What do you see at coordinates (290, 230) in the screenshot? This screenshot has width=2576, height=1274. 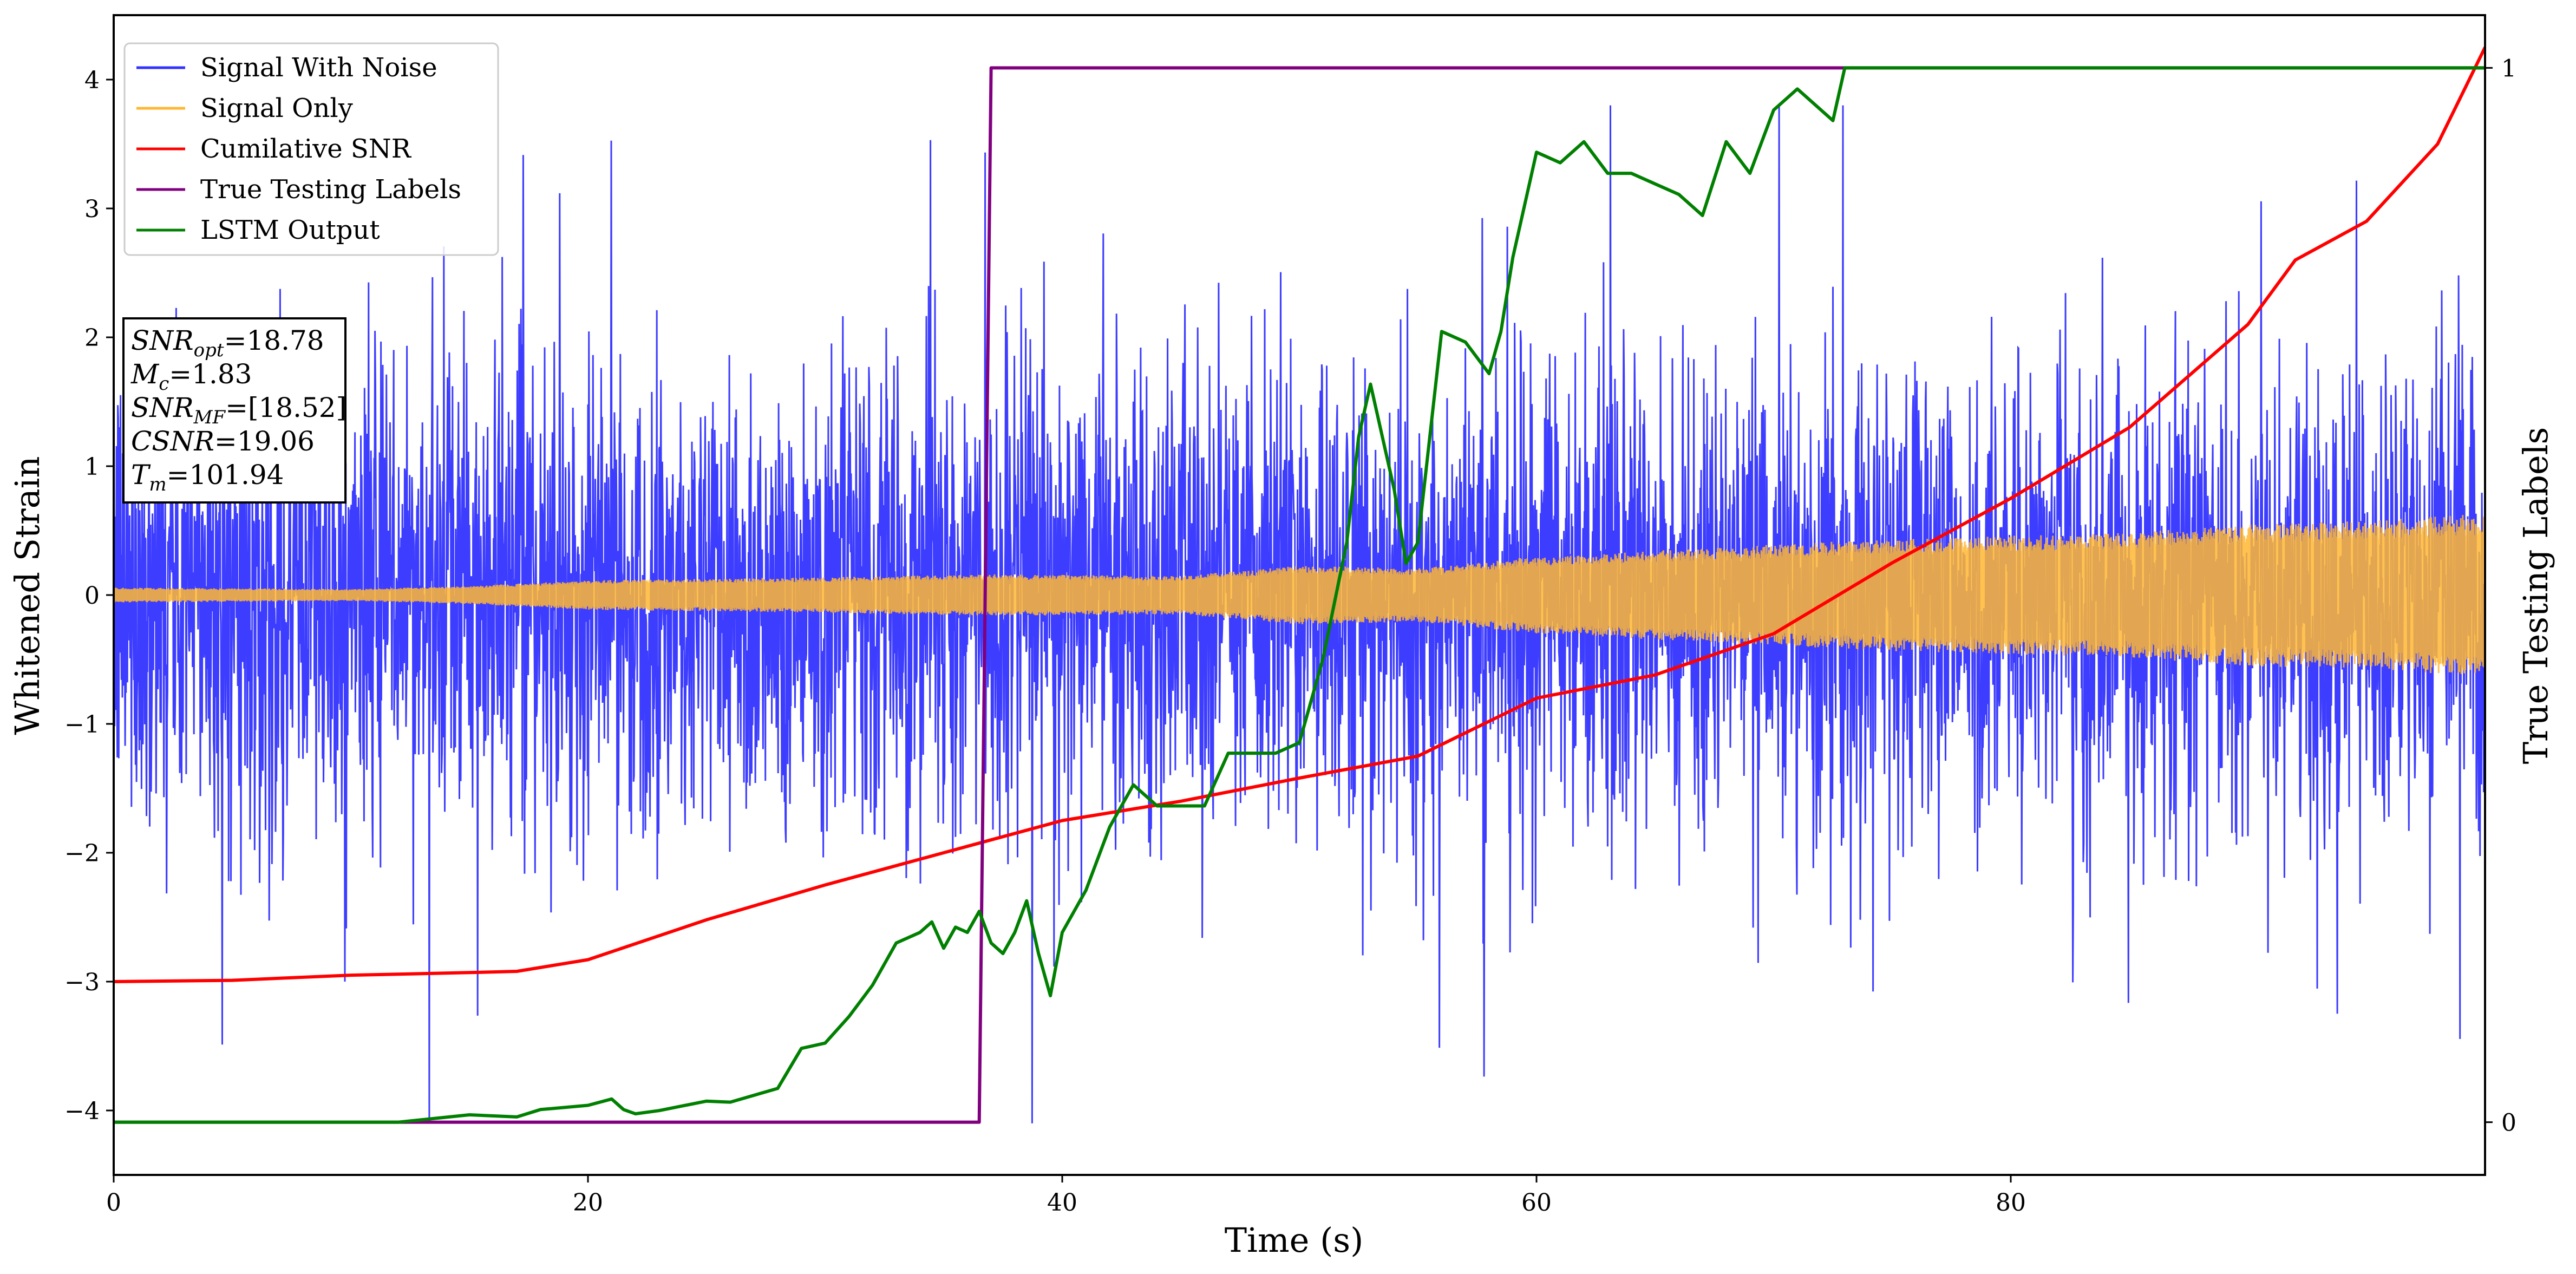 I see `legend-label: LSTM Output` at bounding box center [290, 230].